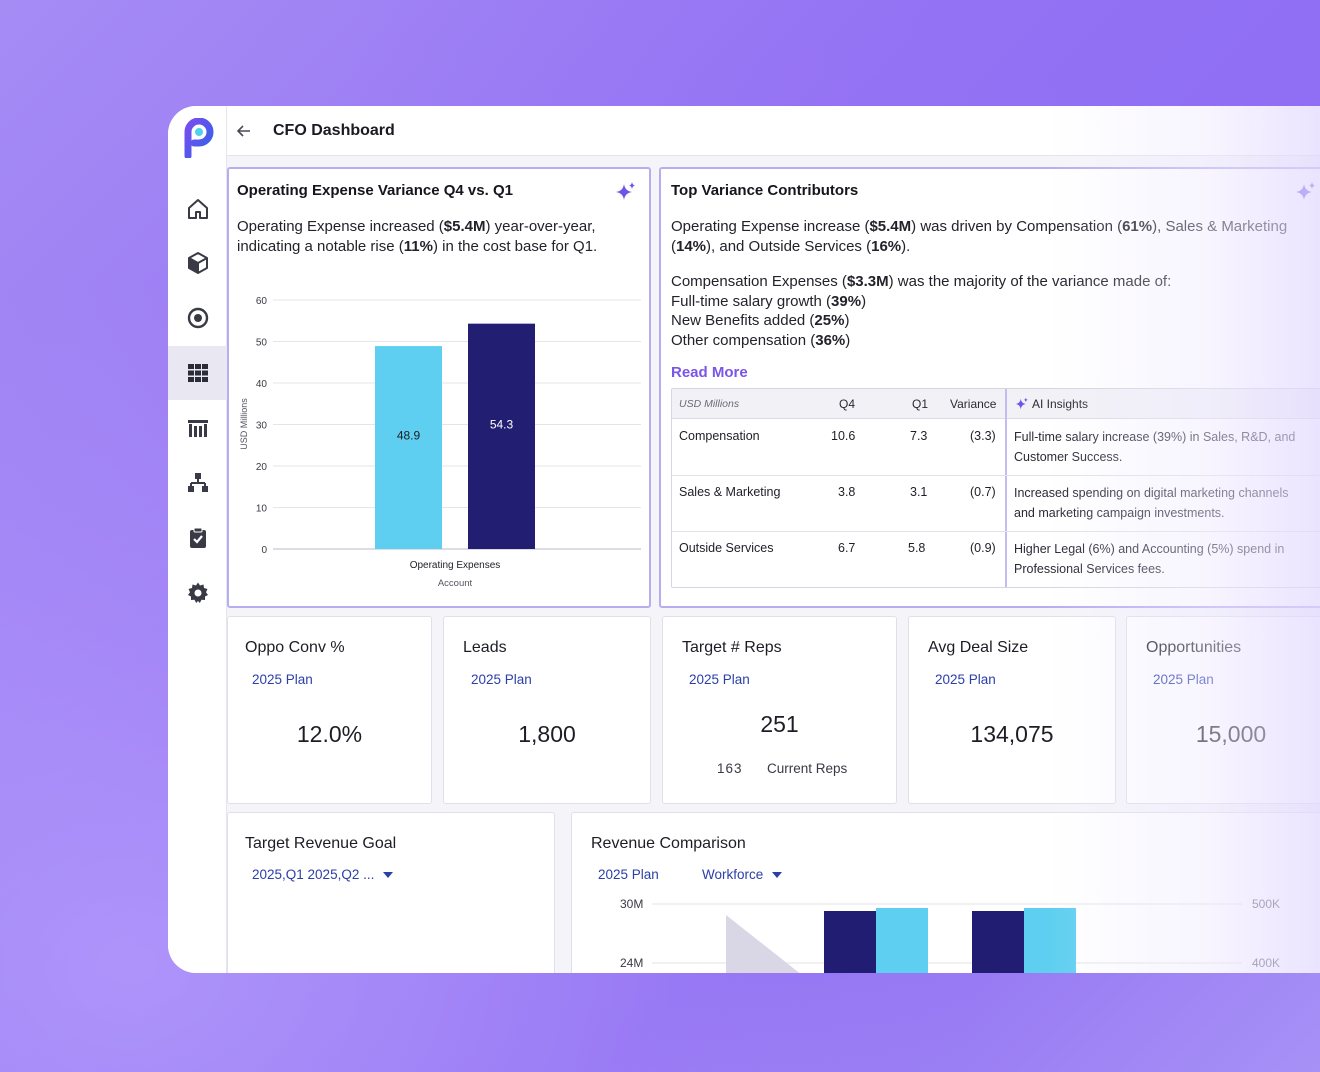 This screenshot has width=1320, height=1072. I want to click on y-axis-label: USD Millions, so click(244, 424).